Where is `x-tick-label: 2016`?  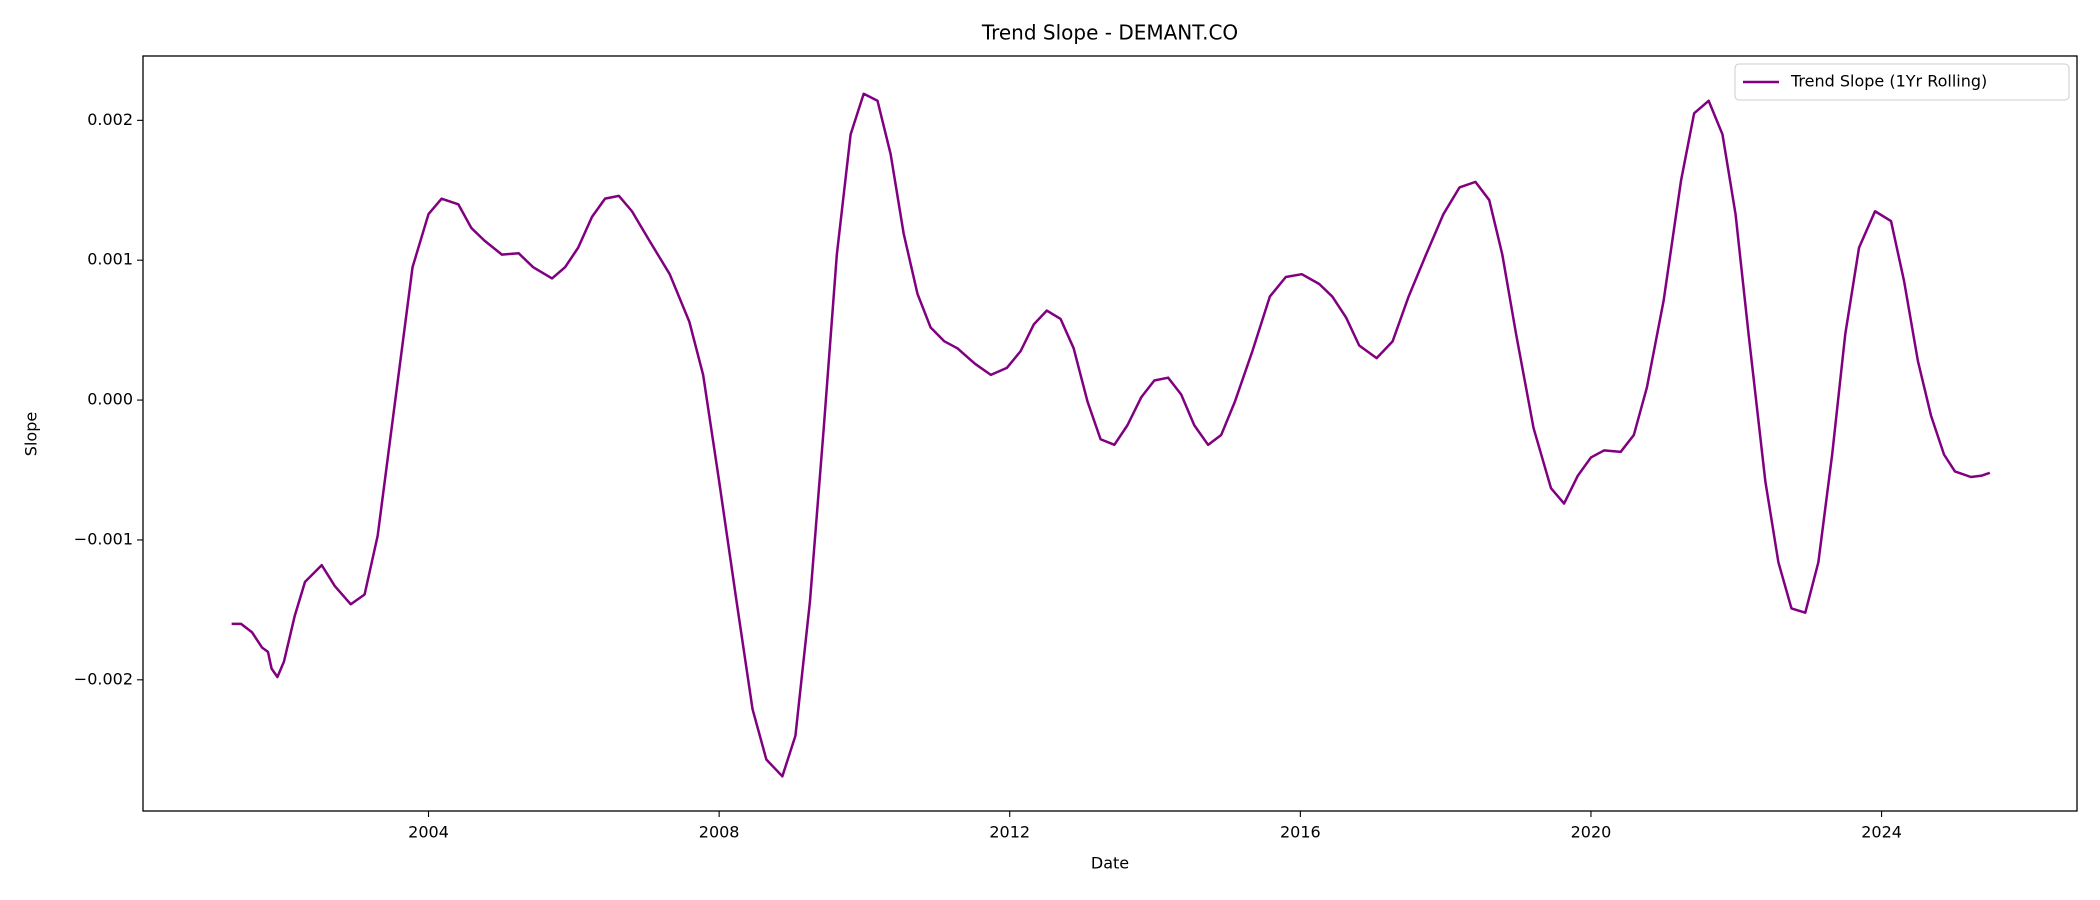
x-tick-label: 2016 is located at coordinates (1300, 832).